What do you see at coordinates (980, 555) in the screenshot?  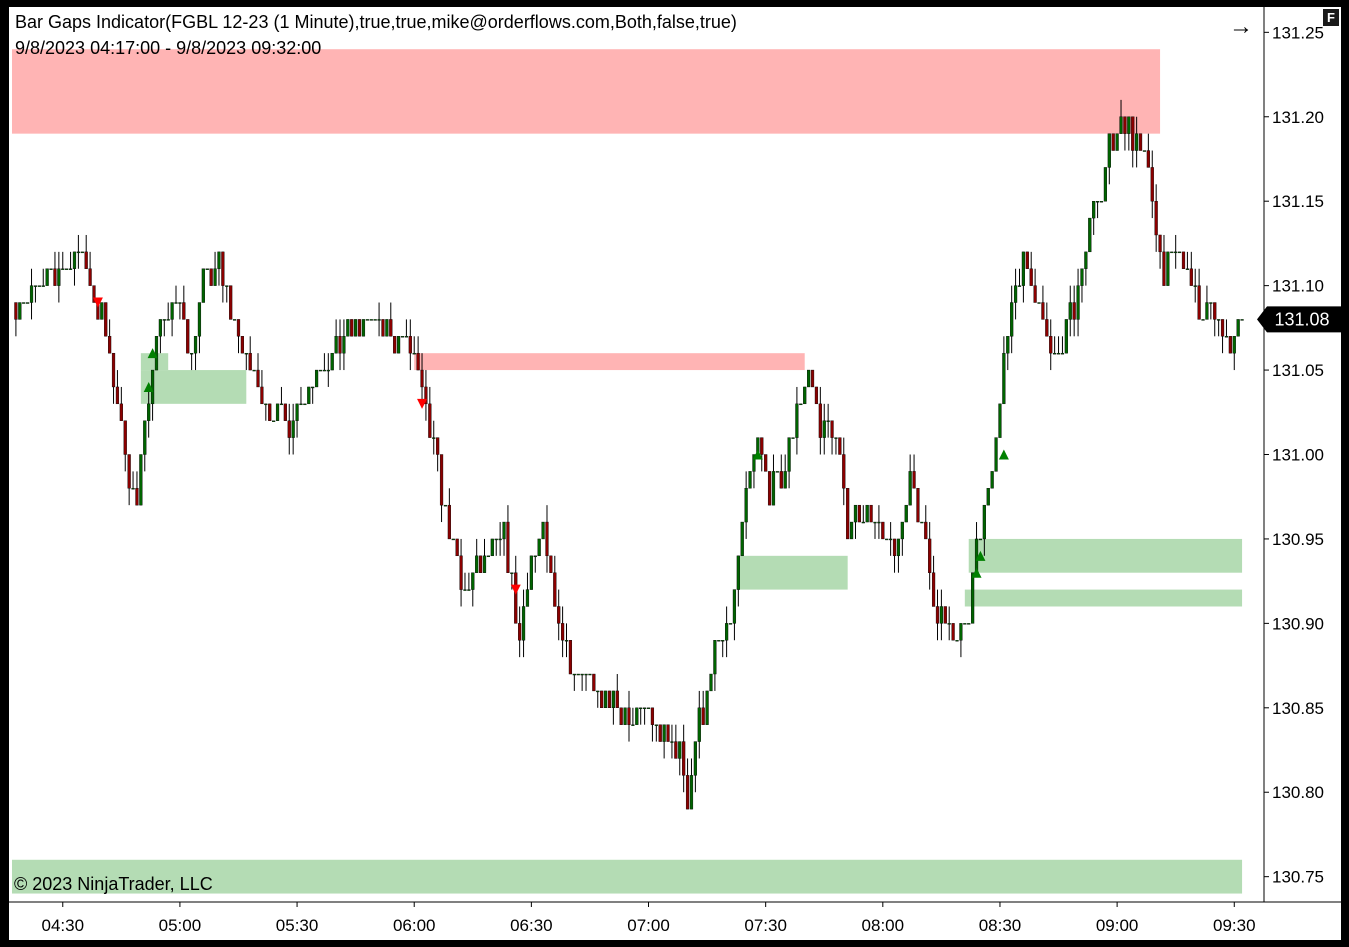 I see `up-gap-marker` at bounding box center [980, 555].